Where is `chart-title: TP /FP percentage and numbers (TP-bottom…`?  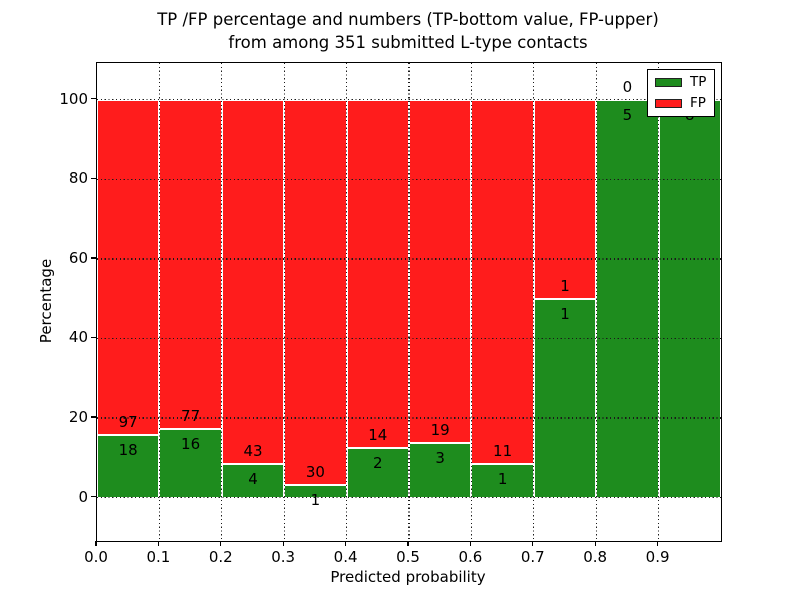 chart-title: TP /FP percentage and numbers (TP-bottom… is located at coordinates (408, 31).